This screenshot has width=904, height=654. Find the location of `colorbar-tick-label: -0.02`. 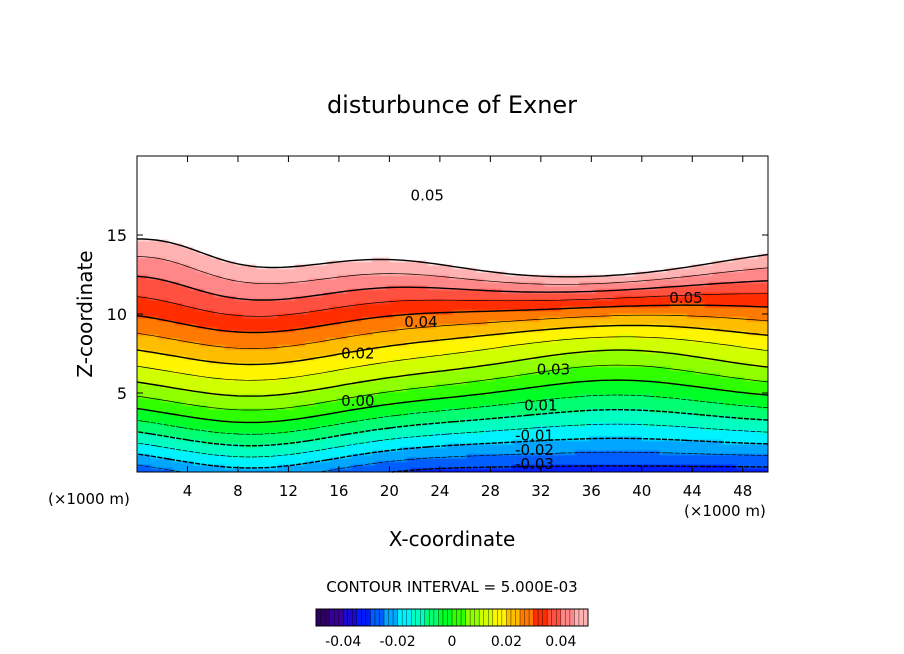

colorbar-tick-label: -0.02 is located at coordinates (397, 642).